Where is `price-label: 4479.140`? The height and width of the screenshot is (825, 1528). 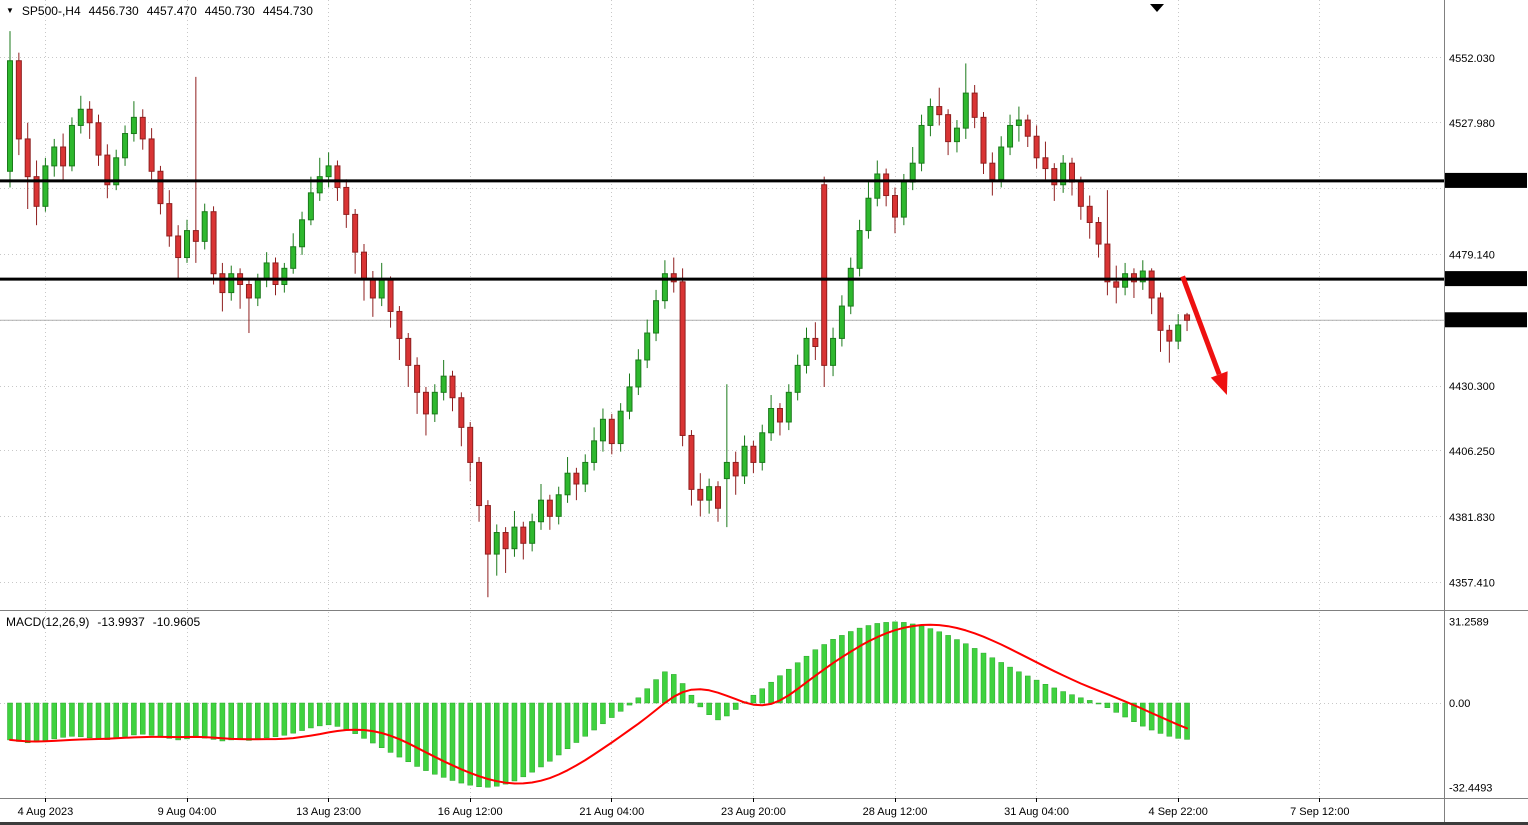
price-label: 4479.140 is located at coordinates (1472, 255).